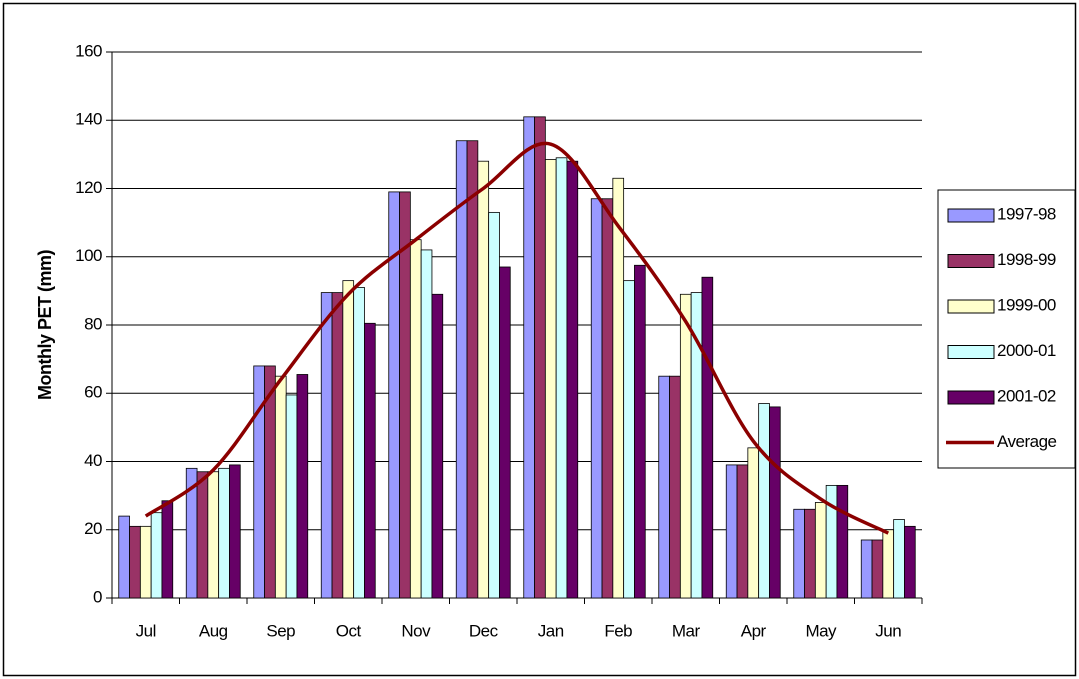  Describe the element at coordinates (88, 119) in the screenshot. I see `y-tick-label: 140` at that location.